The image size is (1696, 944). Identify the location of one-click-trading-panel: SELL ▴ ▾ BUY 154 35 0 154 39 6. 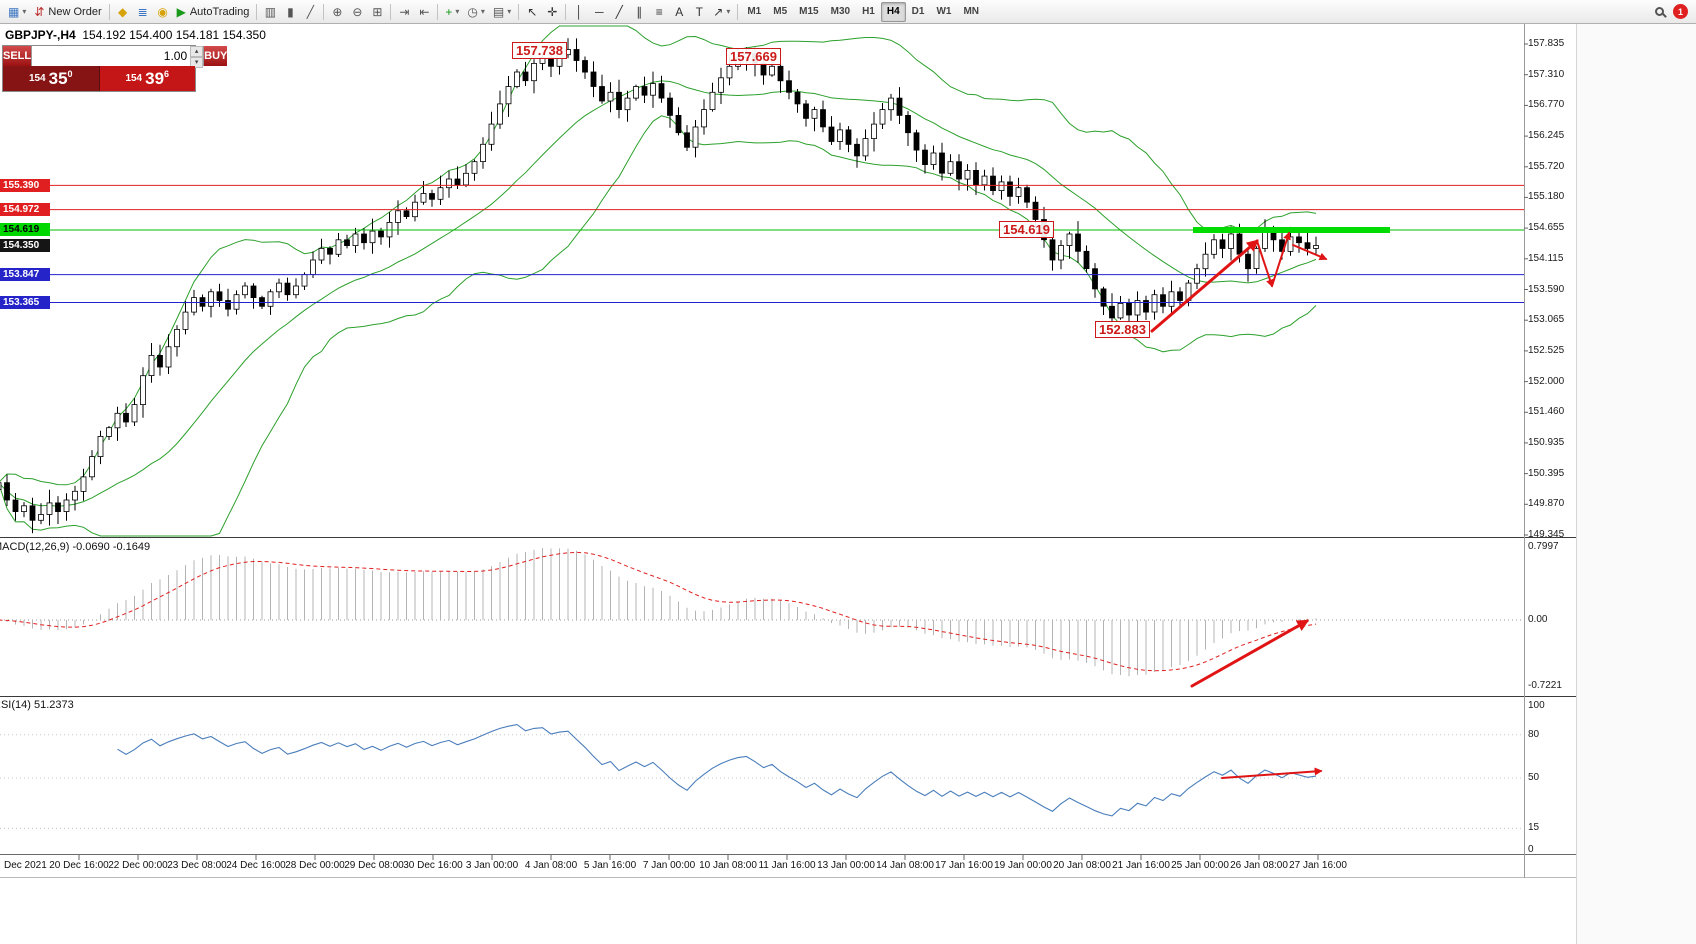
(115, 68).